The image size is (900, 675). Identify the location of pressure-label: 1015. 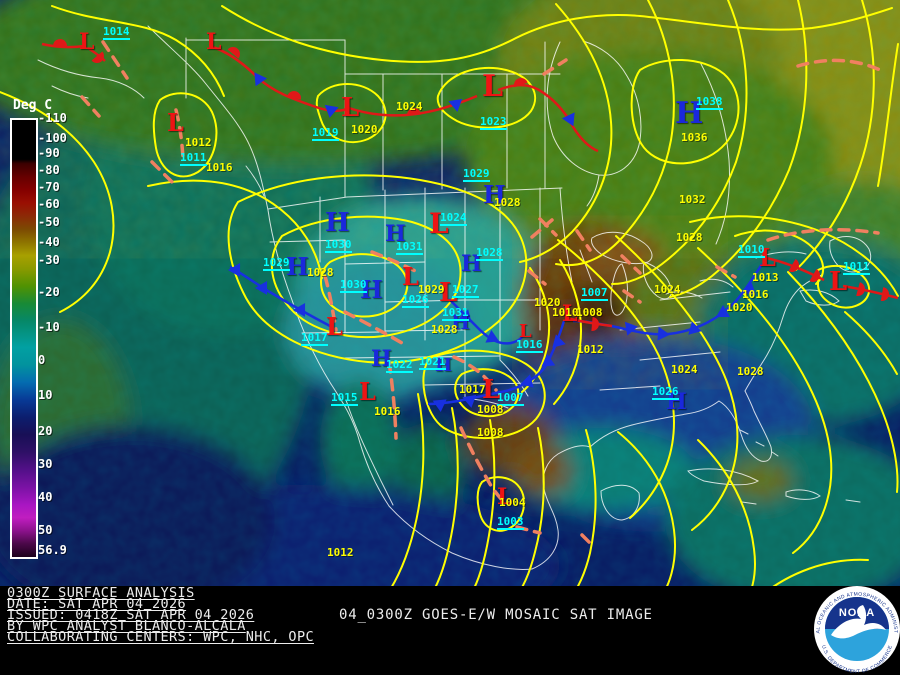
(344, 398).